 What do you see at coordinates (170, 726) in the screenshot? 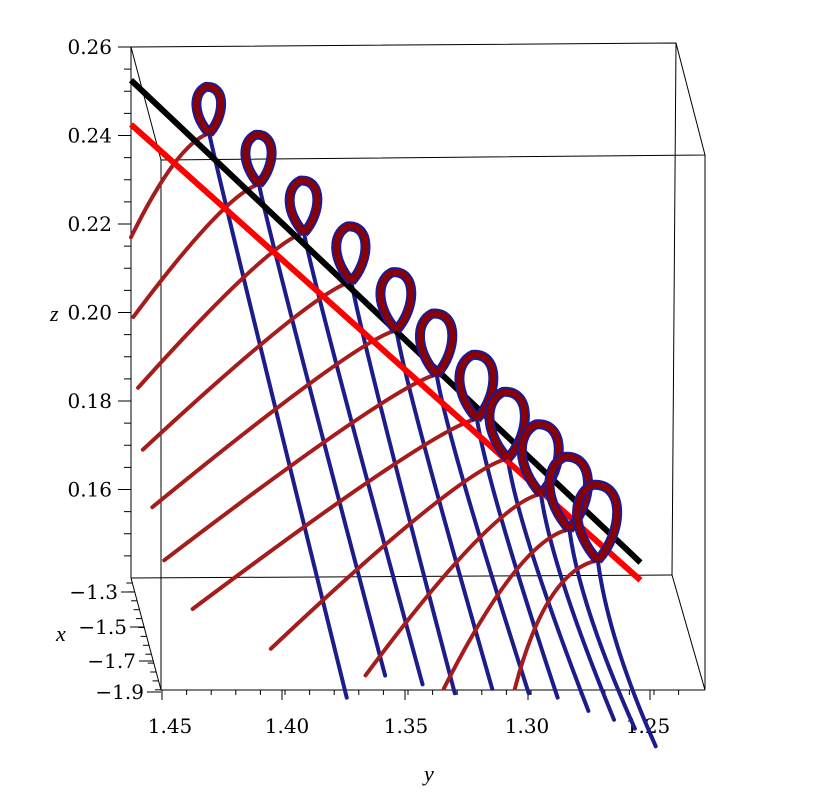
I see `y-tick-label: 1.45` at bounding box center [170, 726].